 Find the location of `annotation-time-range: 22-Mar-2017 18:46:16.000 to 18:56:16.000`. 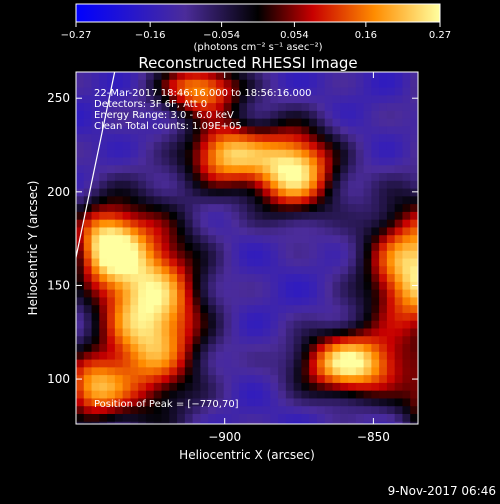

annotation-time-range: 22-Mar-2017 18:46:16.000 to 18:56:16.000 is located at coordinates (203, 93).